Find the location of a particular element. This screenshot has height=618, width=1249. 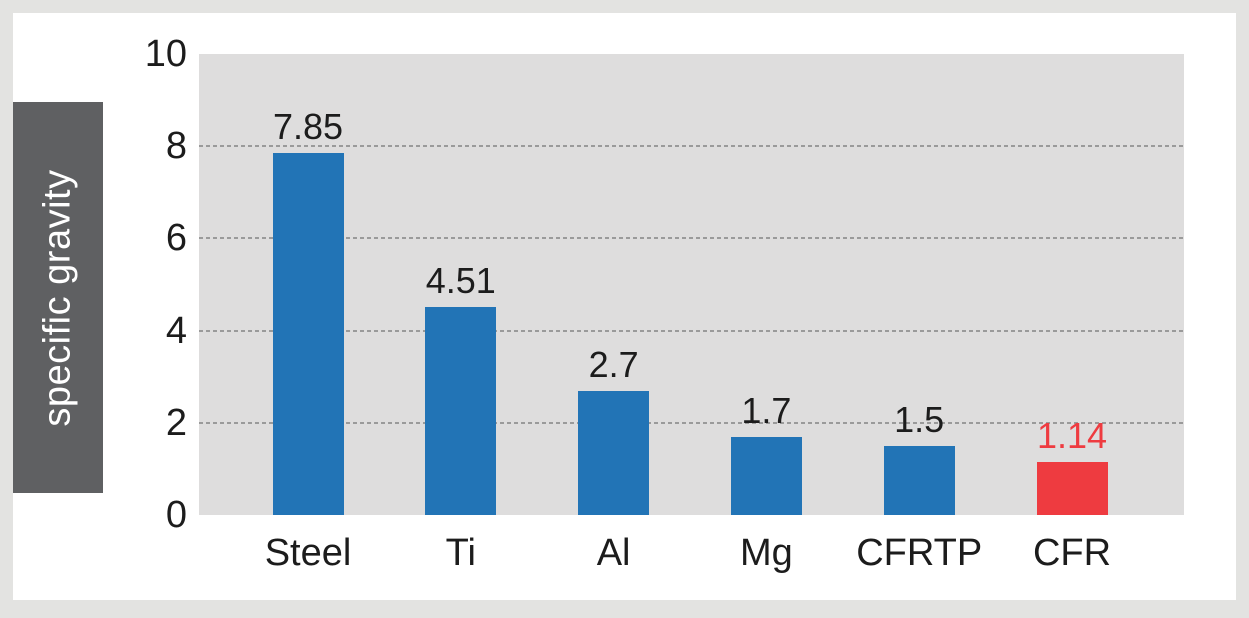

bar-mg is located at coordinates (766, 475).